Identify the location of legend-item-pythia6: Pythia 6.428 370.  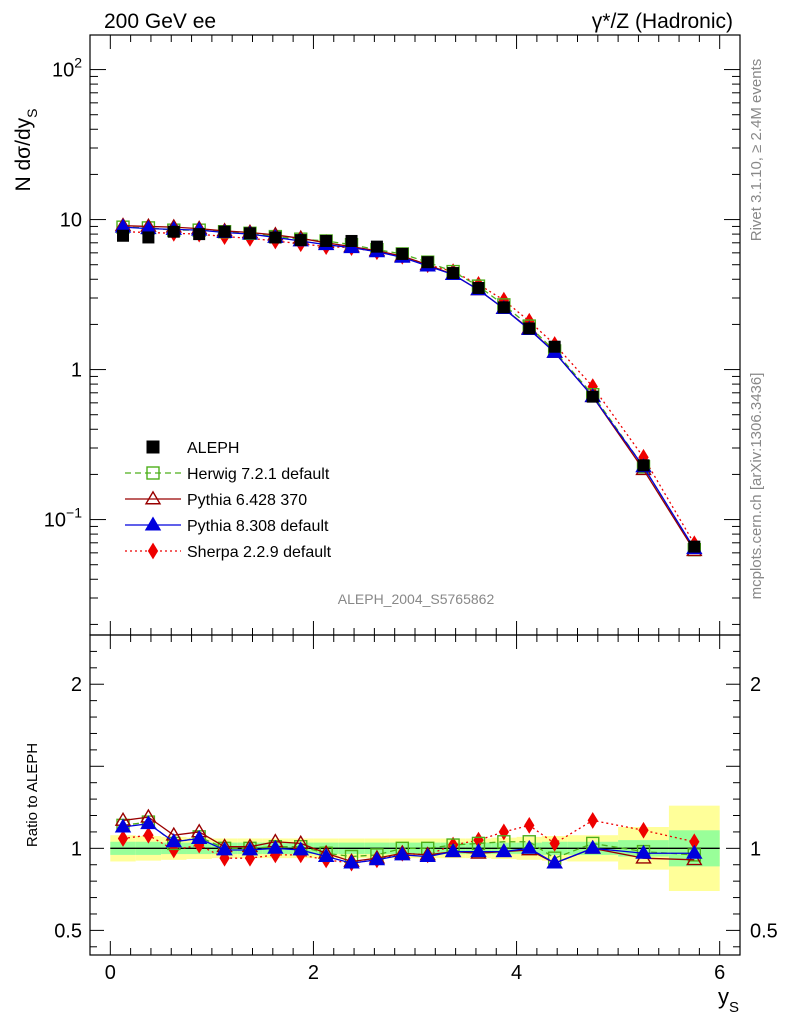
(216, 499).